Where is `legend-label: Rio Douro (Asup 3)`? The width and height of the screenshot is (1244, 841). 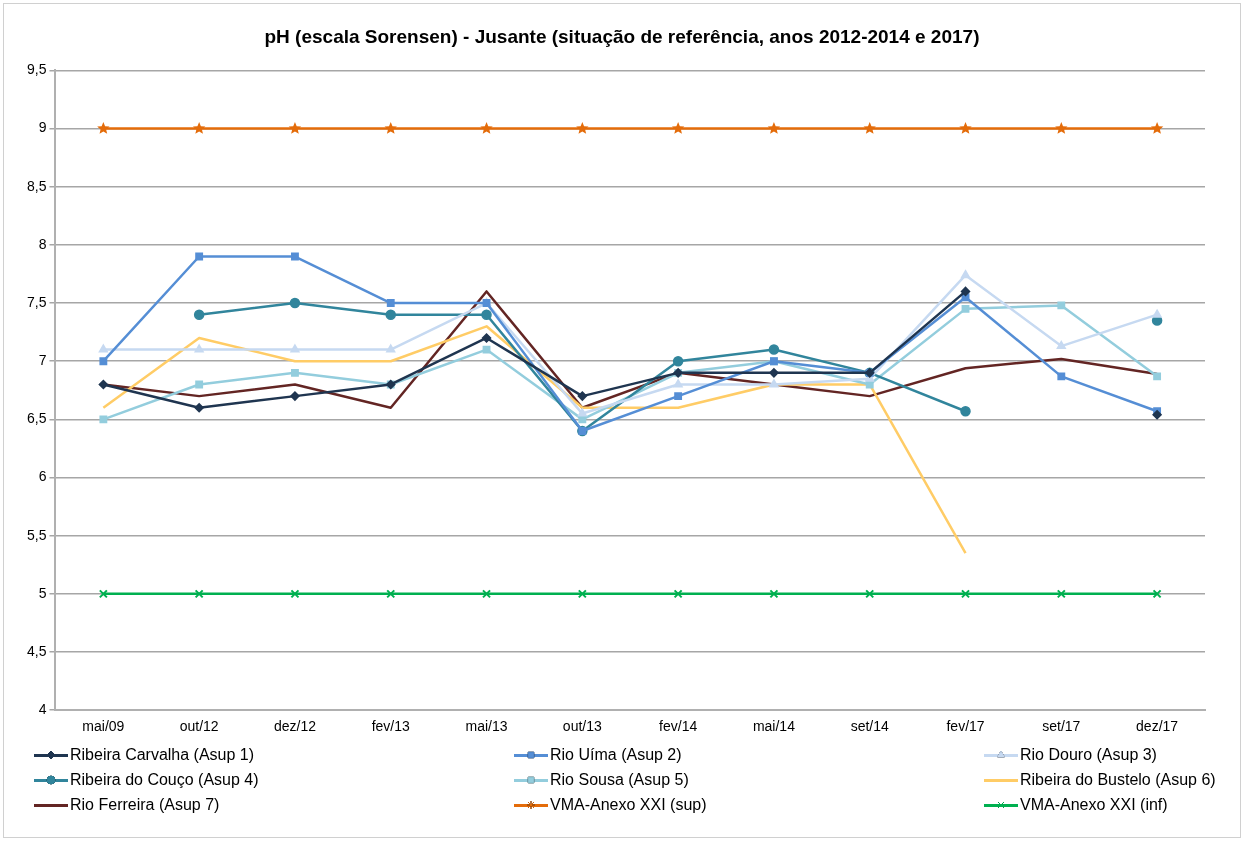
legend-label: Rio Douro (Asup 3) is located at coordinates (1088, 755).